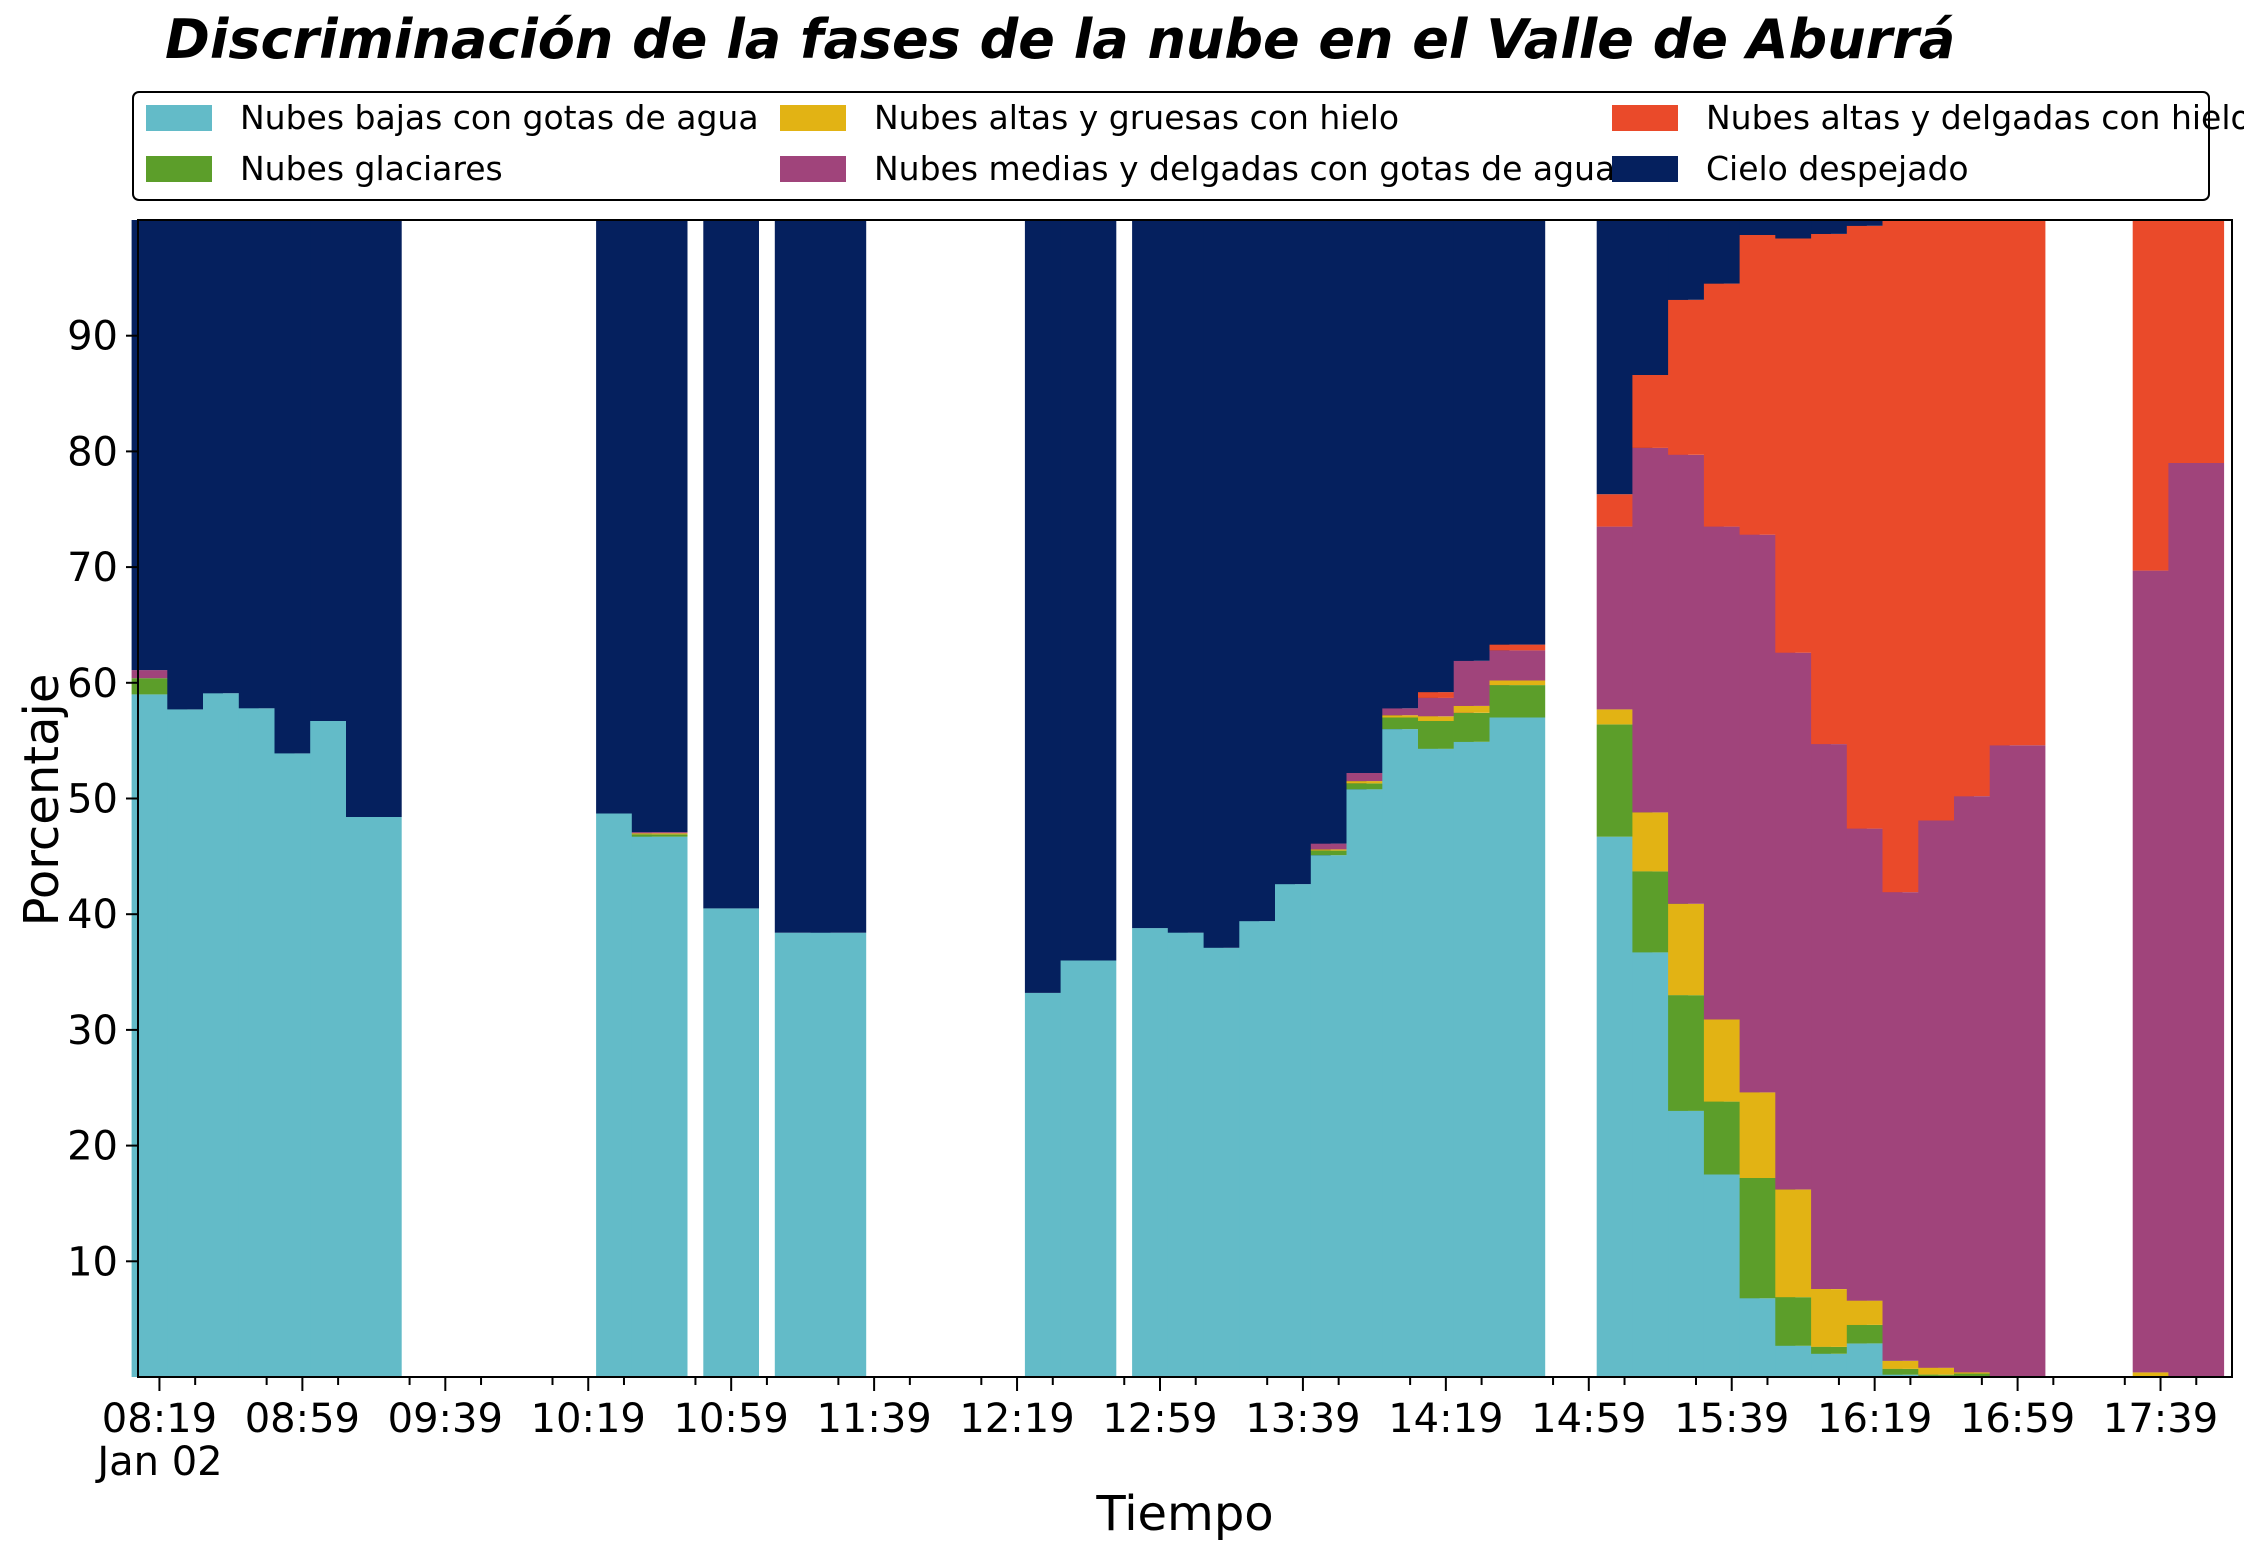 The image size is (2244, 1559). I want to click on y-tick-label-10: 10, so click(92, 1262).